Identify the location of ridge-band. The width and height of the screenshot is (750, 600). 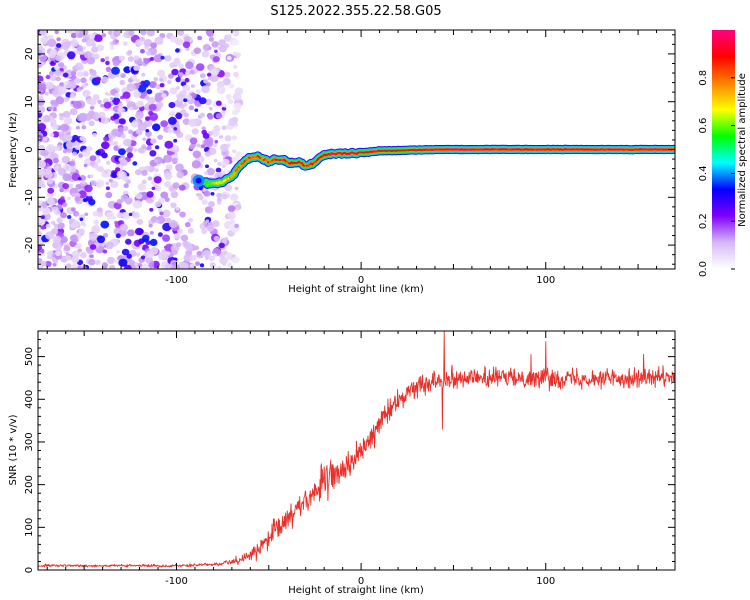
(435, 166).